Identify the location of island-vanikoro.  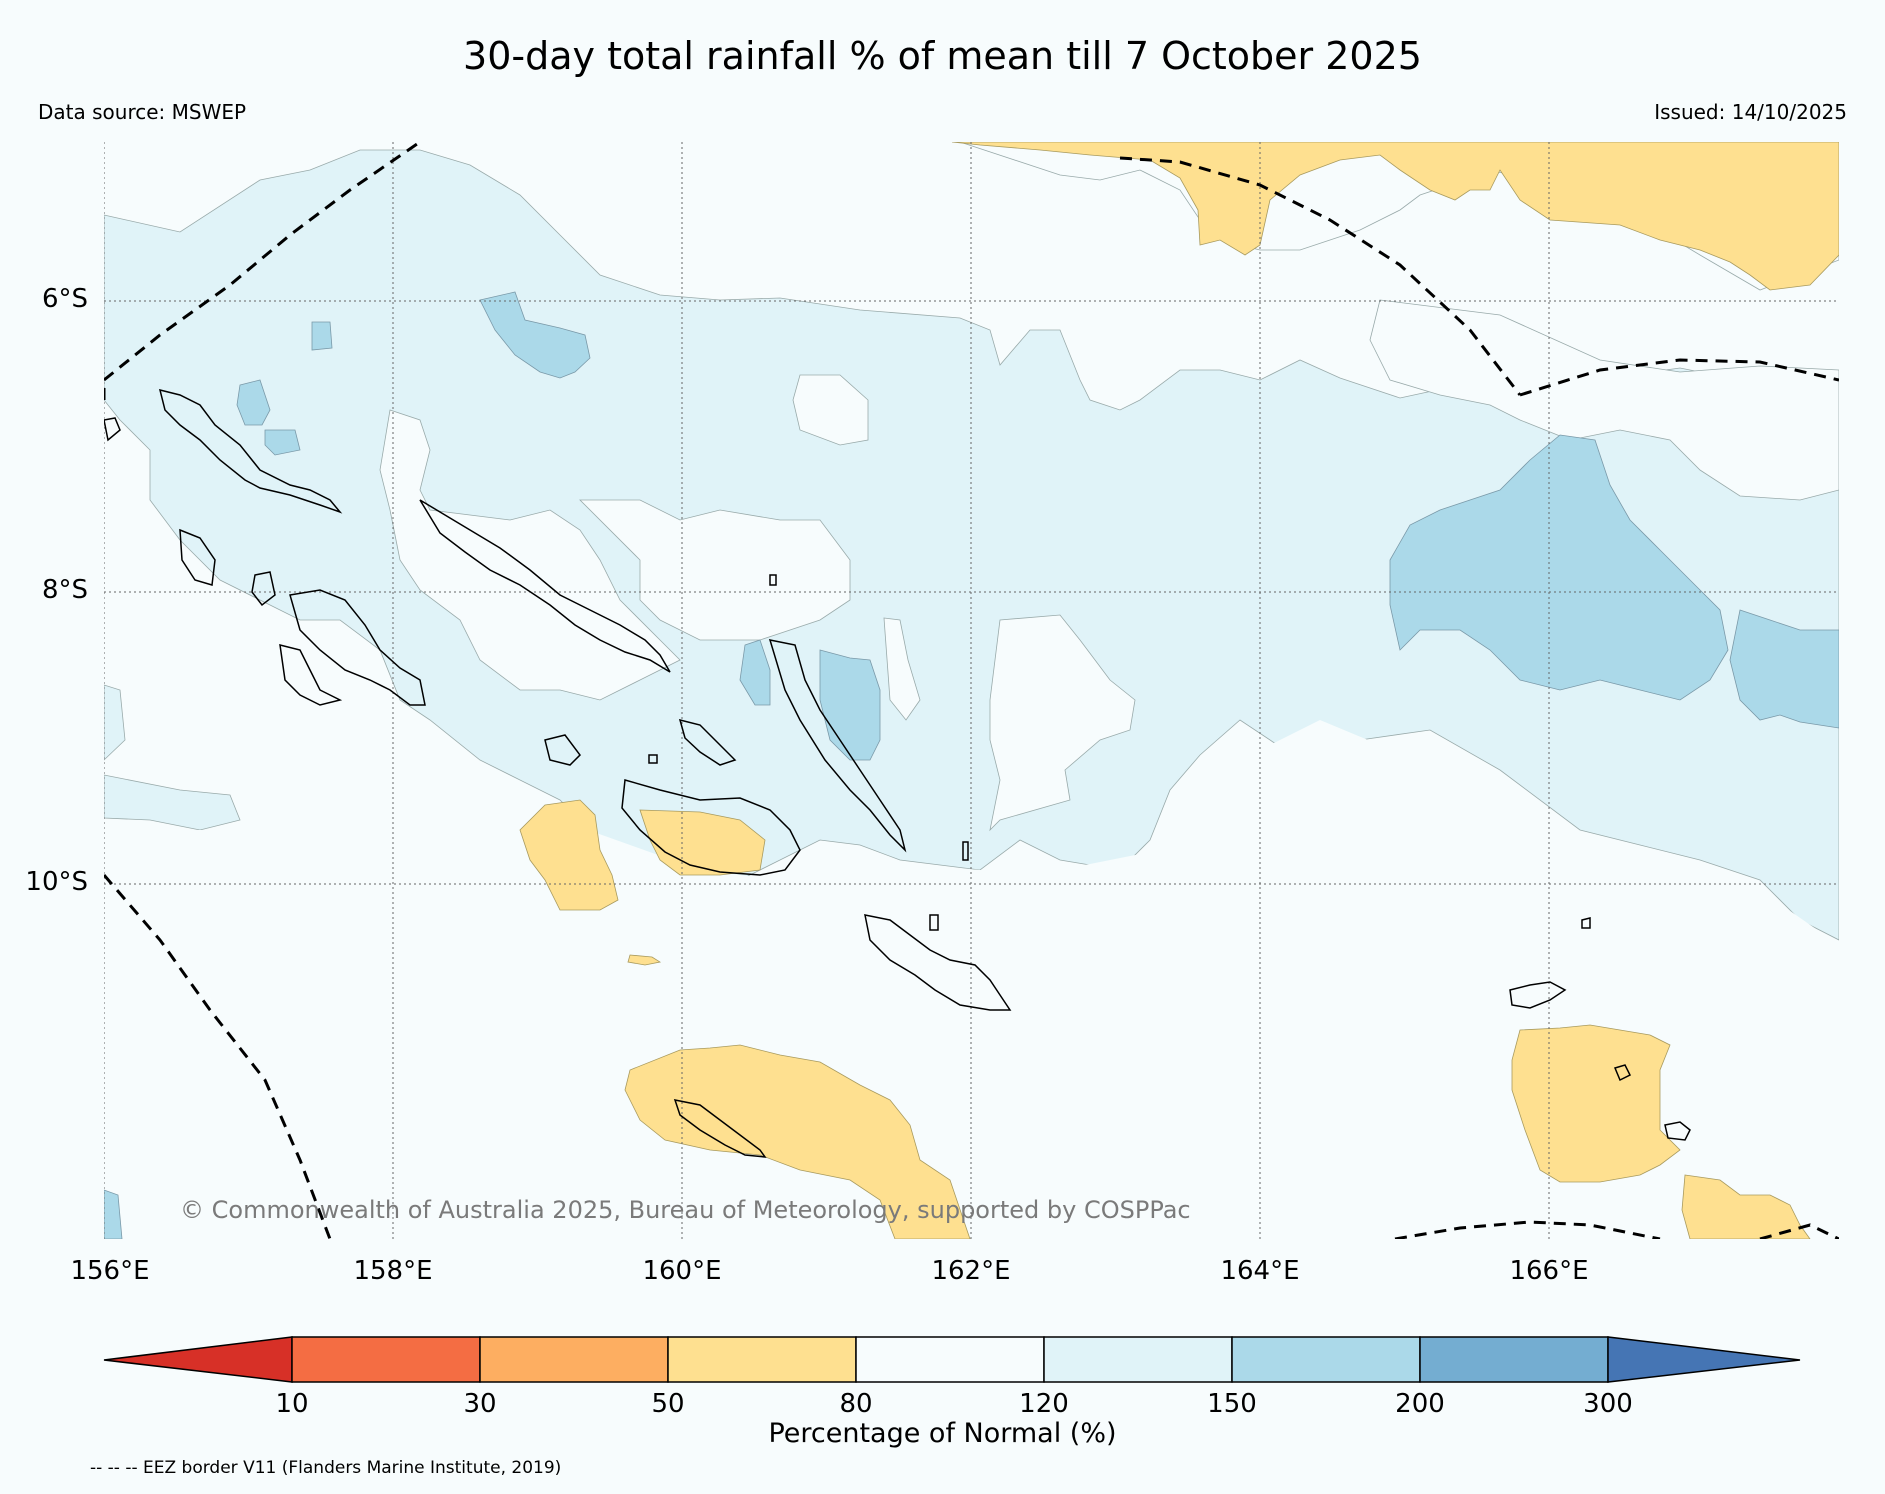
(1677, 1131).